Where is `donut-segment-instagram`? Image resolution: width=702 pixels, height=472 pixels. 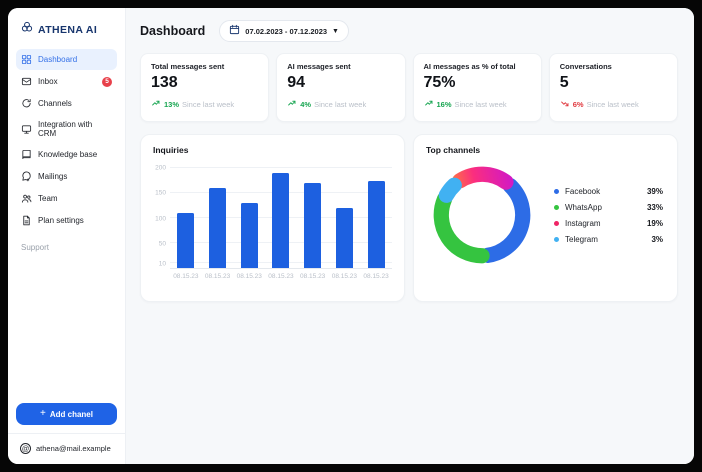
donut-segment-instagram is located at coordinates (483, 178).